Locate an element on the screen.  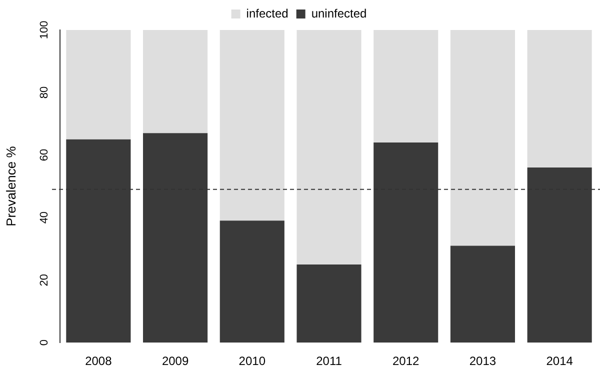
legend-label: infected is located at coordinates (267, 13).